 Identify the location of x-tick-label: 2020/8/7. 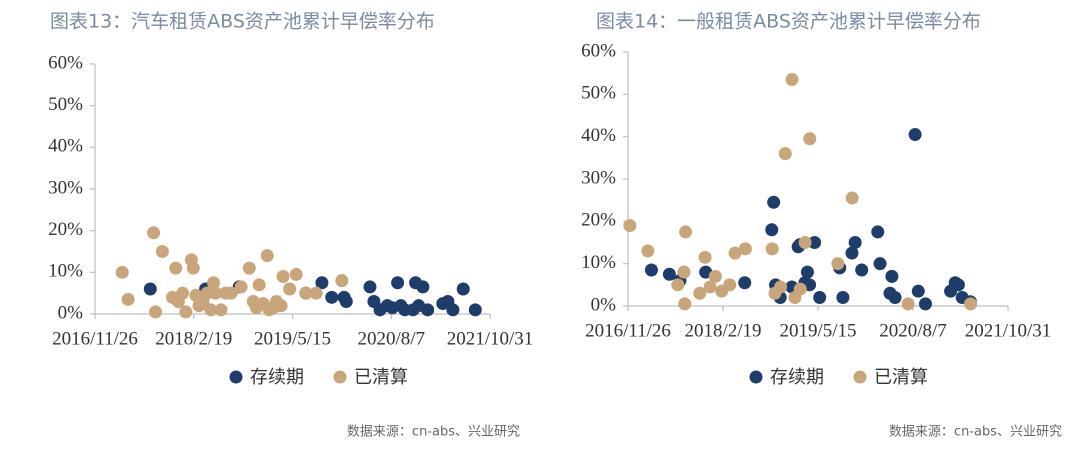
(913, 330).